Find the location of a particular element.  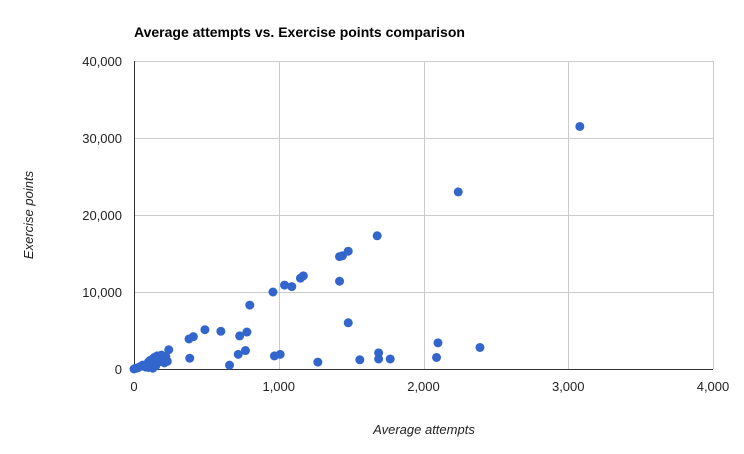

x-tick-label: 4,000 is located at coordinates (713, 386).